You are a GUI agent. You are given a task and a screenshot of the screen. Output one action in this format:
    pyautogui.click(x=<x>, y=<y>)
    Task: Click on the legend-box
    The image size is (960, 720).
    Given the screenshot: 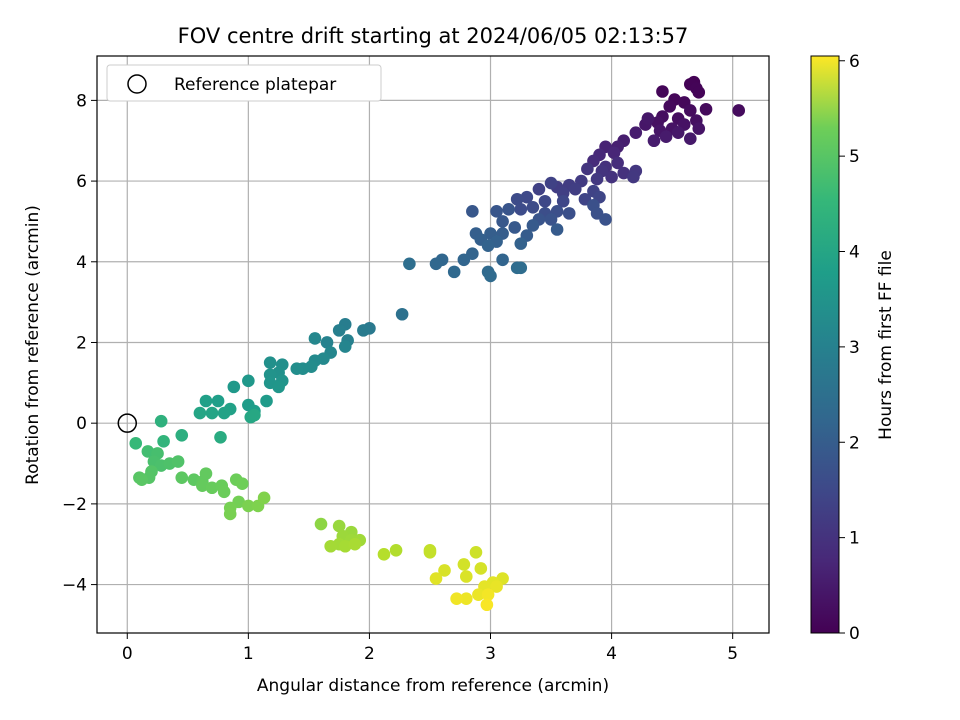 What is the action you would take?
    pyautogui.click(x=244, y=83)
    